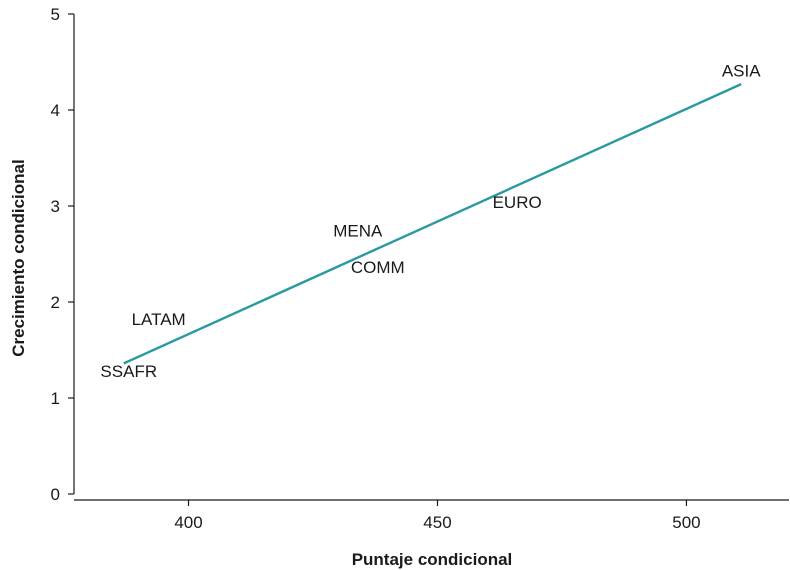  I want to click on point-label: SSAFR, so click(128, 371).